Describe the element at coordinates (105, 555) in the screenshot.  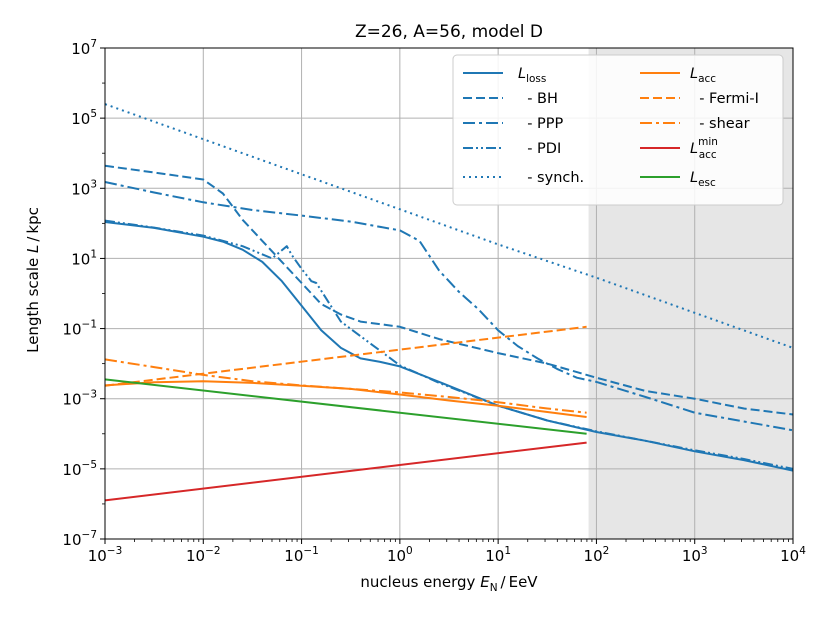
I see `x-tick-label: 10⁻³` at that location.